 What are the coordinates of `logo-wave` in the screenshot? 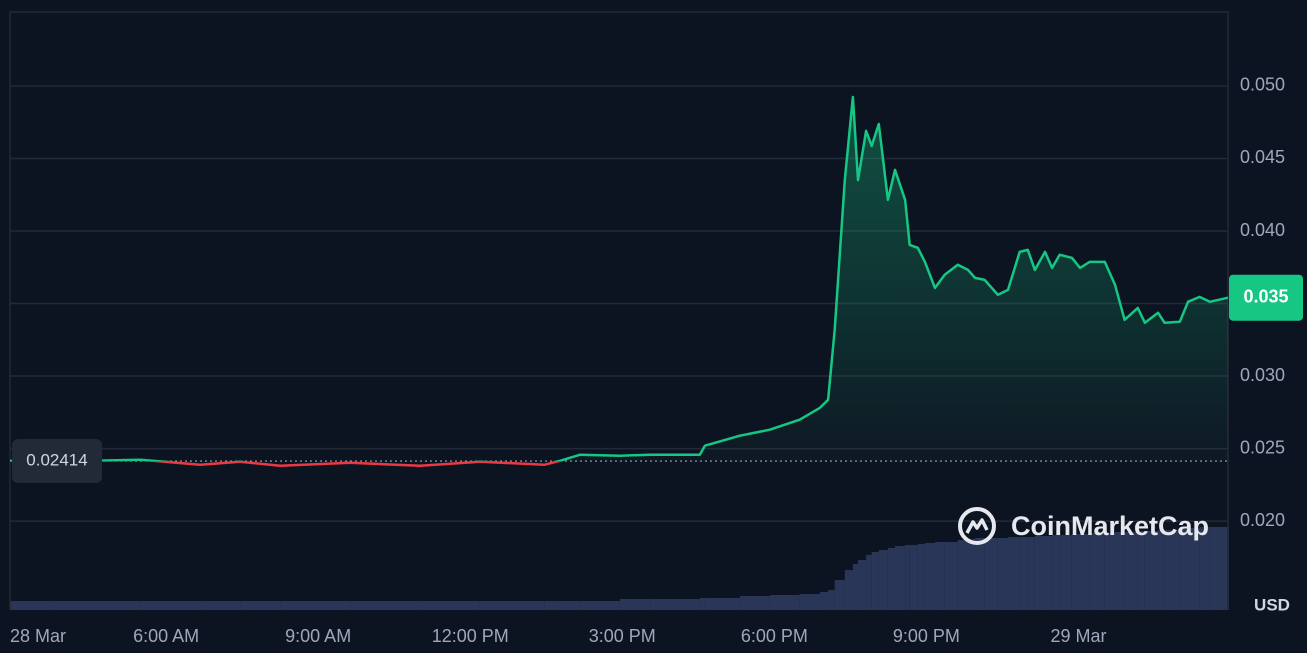 It's located at (977, 526).